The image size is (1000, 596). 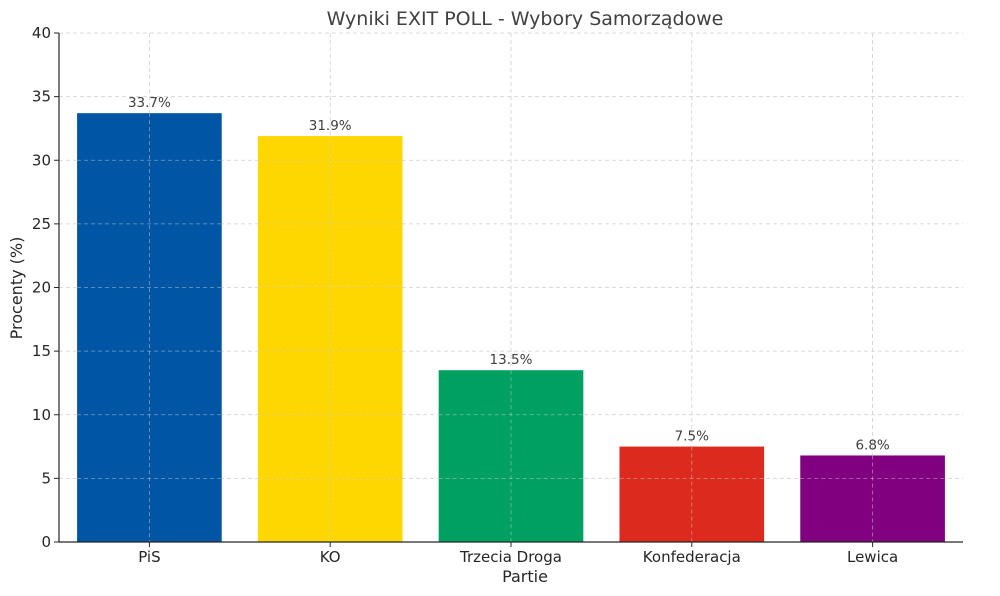 What do you see at coordinates (41, 351) in the screenshot?
I see `y-tick-label: 15` at bounding box center [41, 351].